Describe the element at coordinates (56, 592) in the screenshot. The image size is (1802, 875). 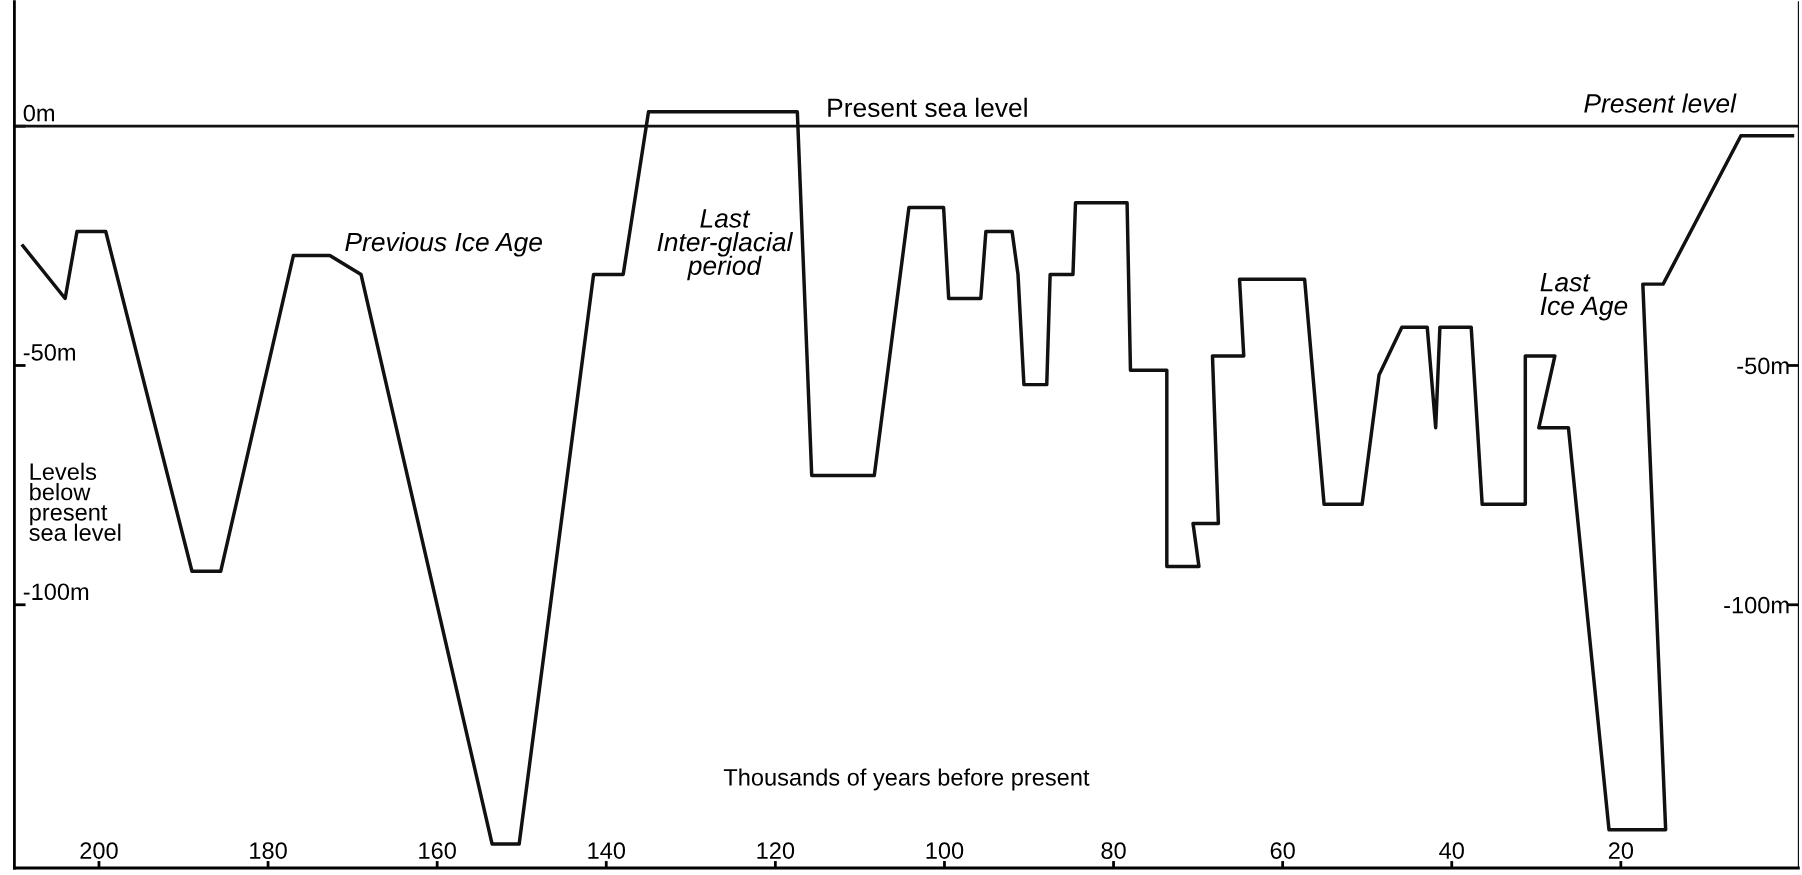
I see `y-tick-label: -100m` at that location.